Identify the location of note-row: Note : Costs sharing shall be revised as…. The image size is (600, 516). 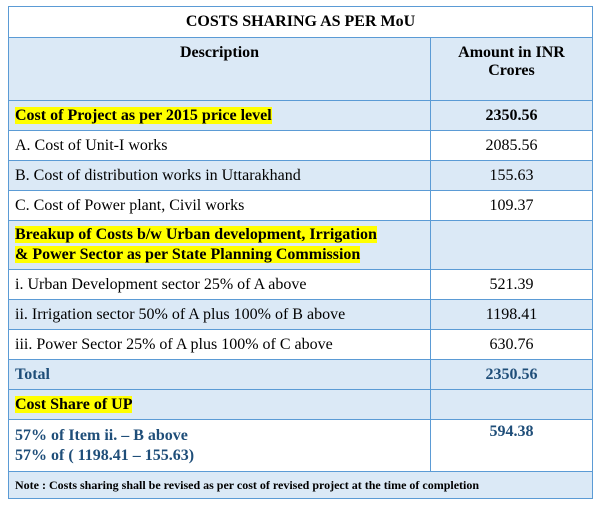
(300, 485).